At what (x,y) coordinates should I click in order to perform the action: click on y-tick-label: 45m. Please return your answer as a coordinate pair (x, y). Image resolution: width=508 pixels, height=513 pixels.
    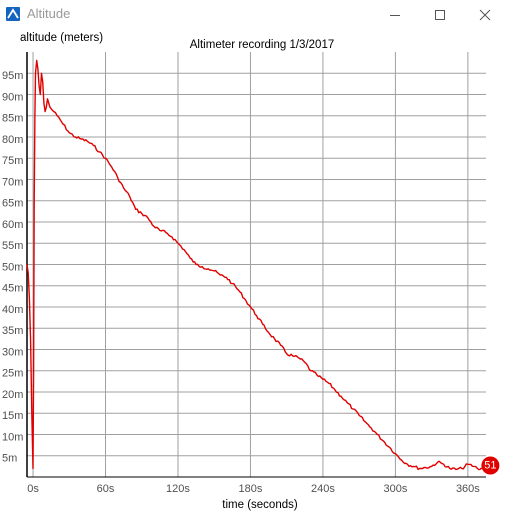
    Looking at the image, I should click on (12, 289).